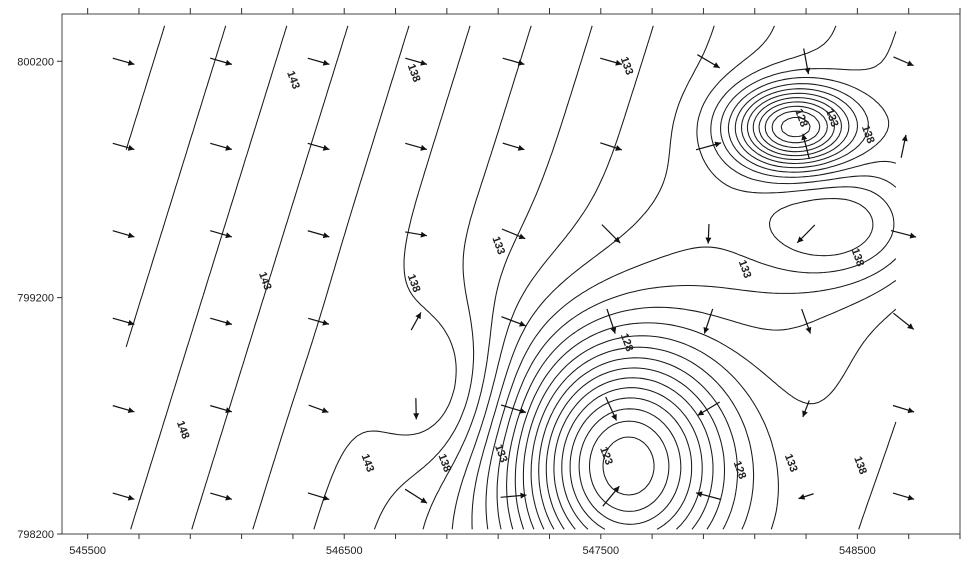 This screenshot has width=966, height=567. What do you see at coordinates (35, 535) in the screenshot?
I see `y-tick-label: 798200` at bounding box center [35, 535].